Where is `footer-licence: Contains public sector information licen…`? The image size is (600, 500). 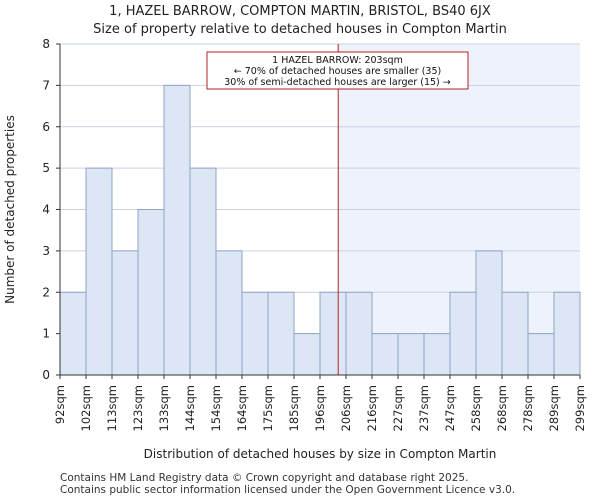
footer-licence: Contains public sector information licen… is located at coordinates (288, 490).